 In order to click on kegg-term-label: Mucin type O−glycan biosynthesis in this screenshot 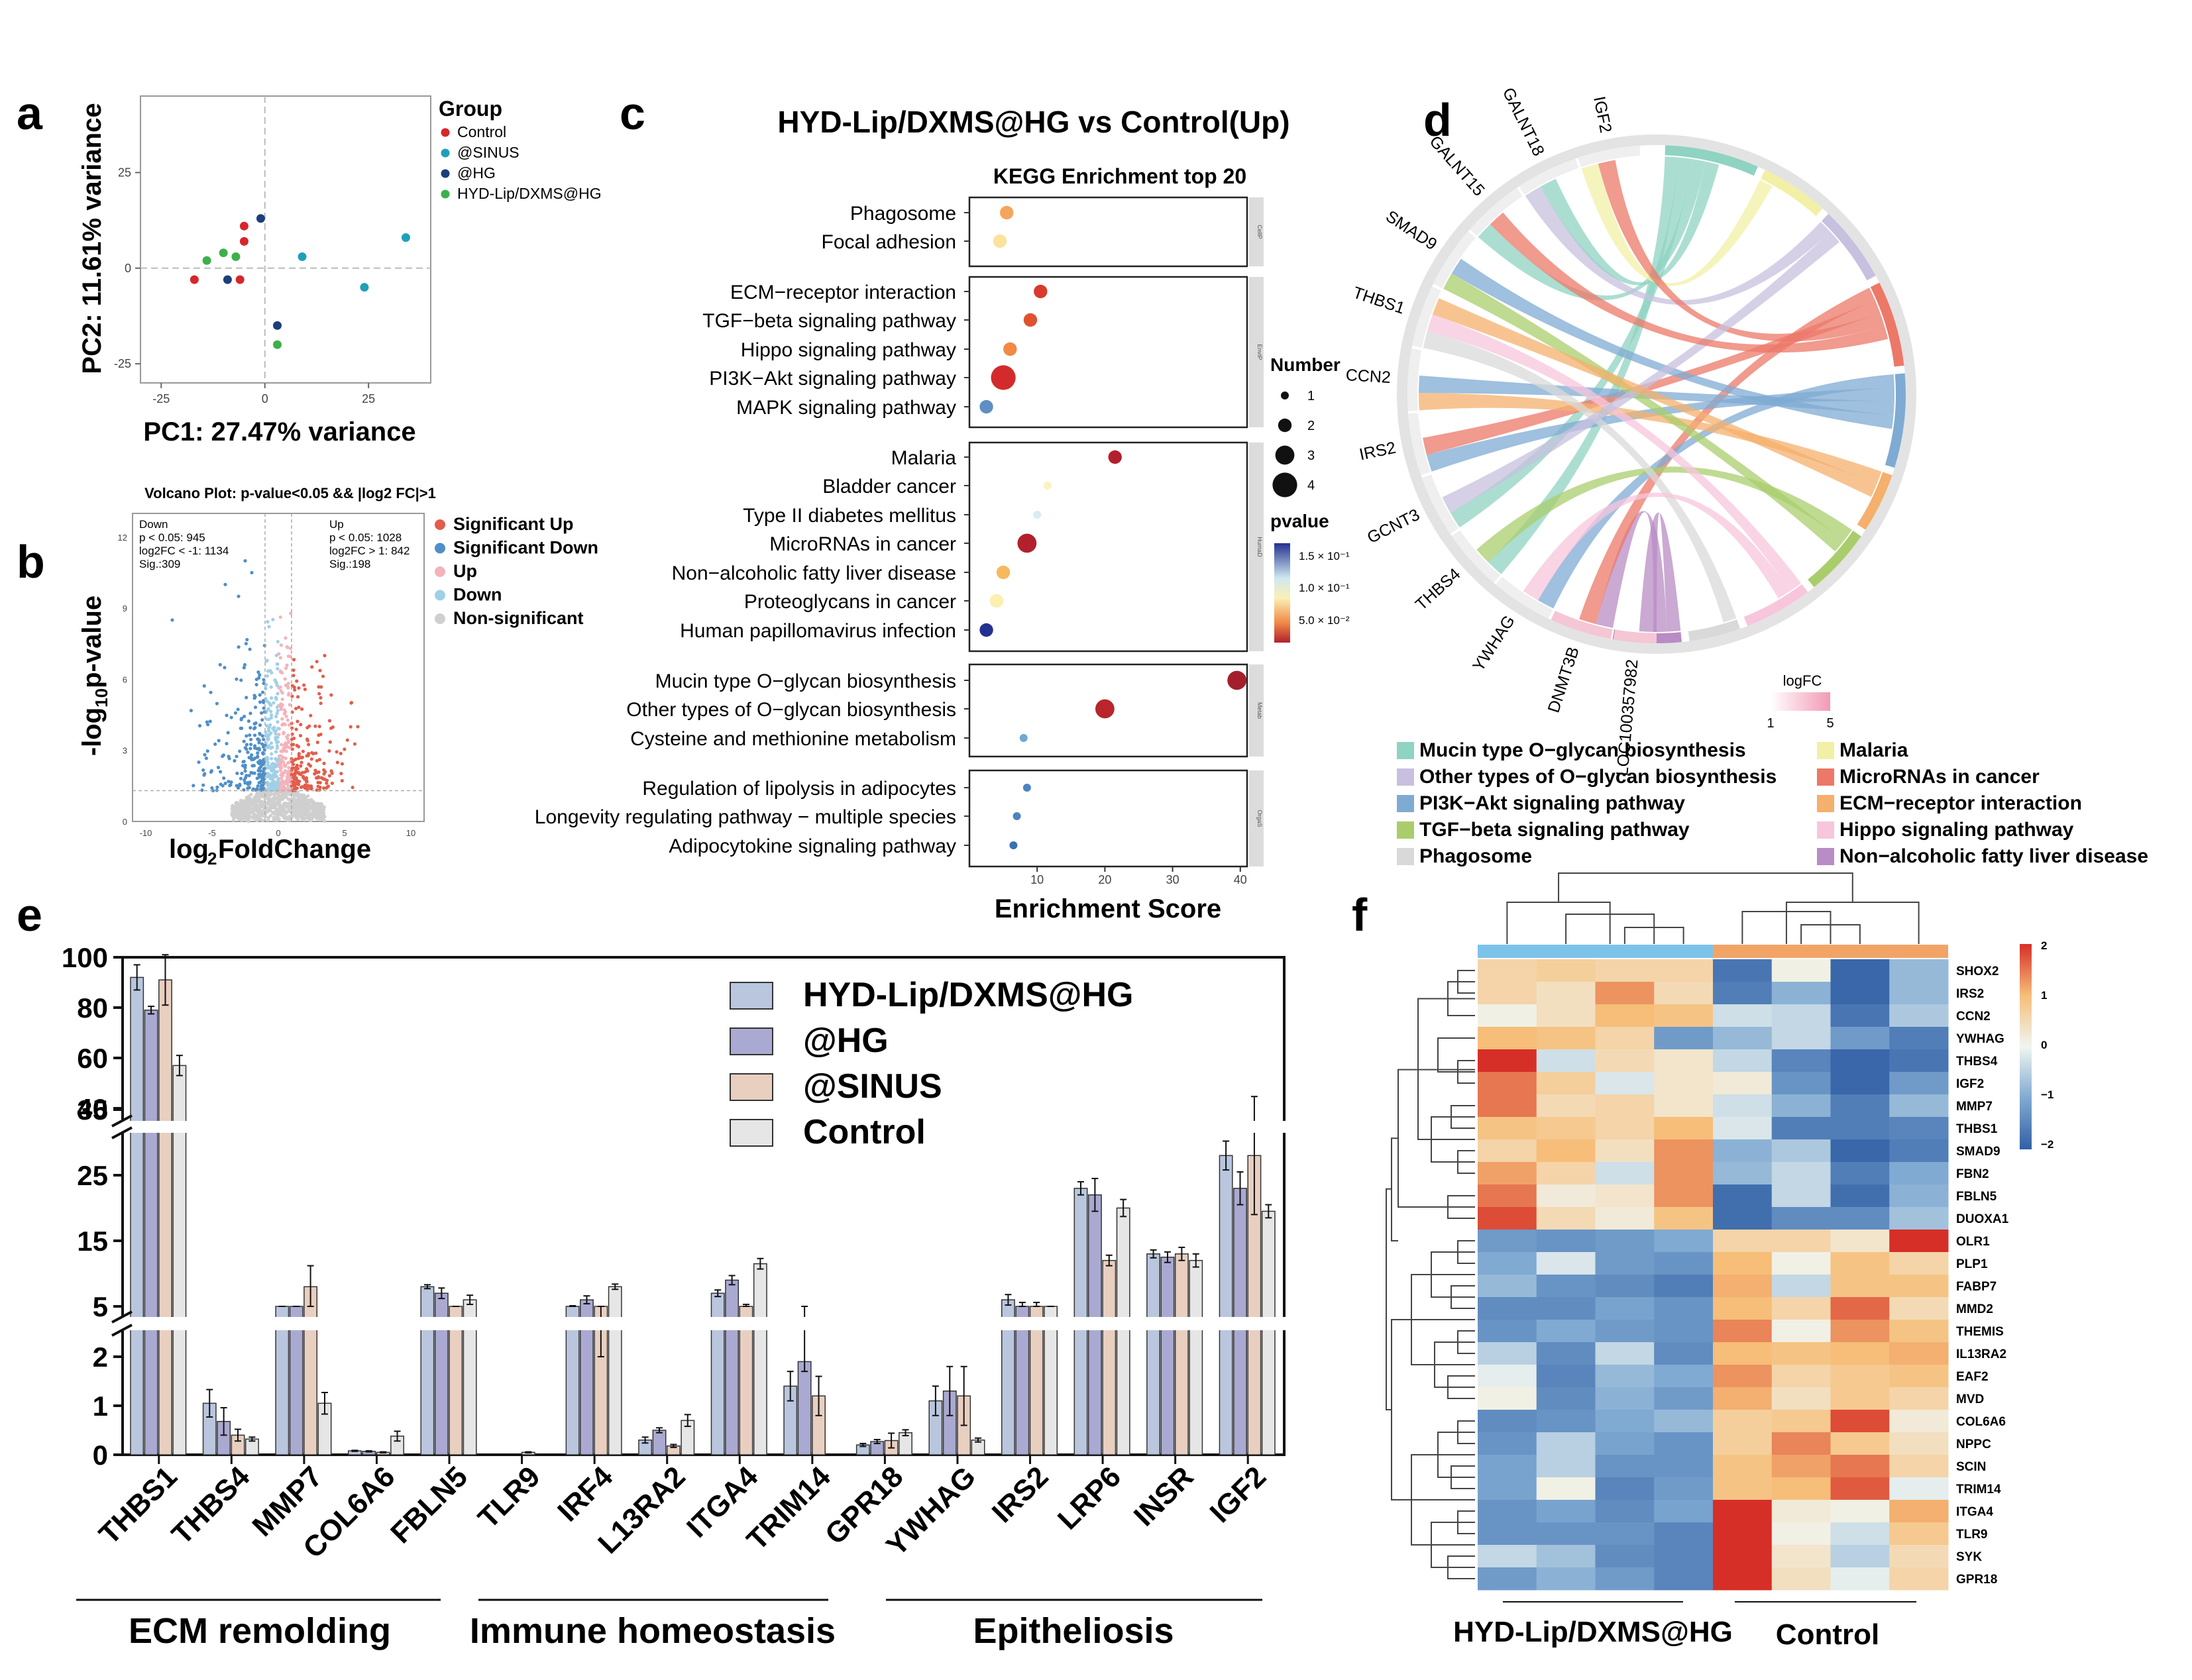, I will do `click(805, 681)`.